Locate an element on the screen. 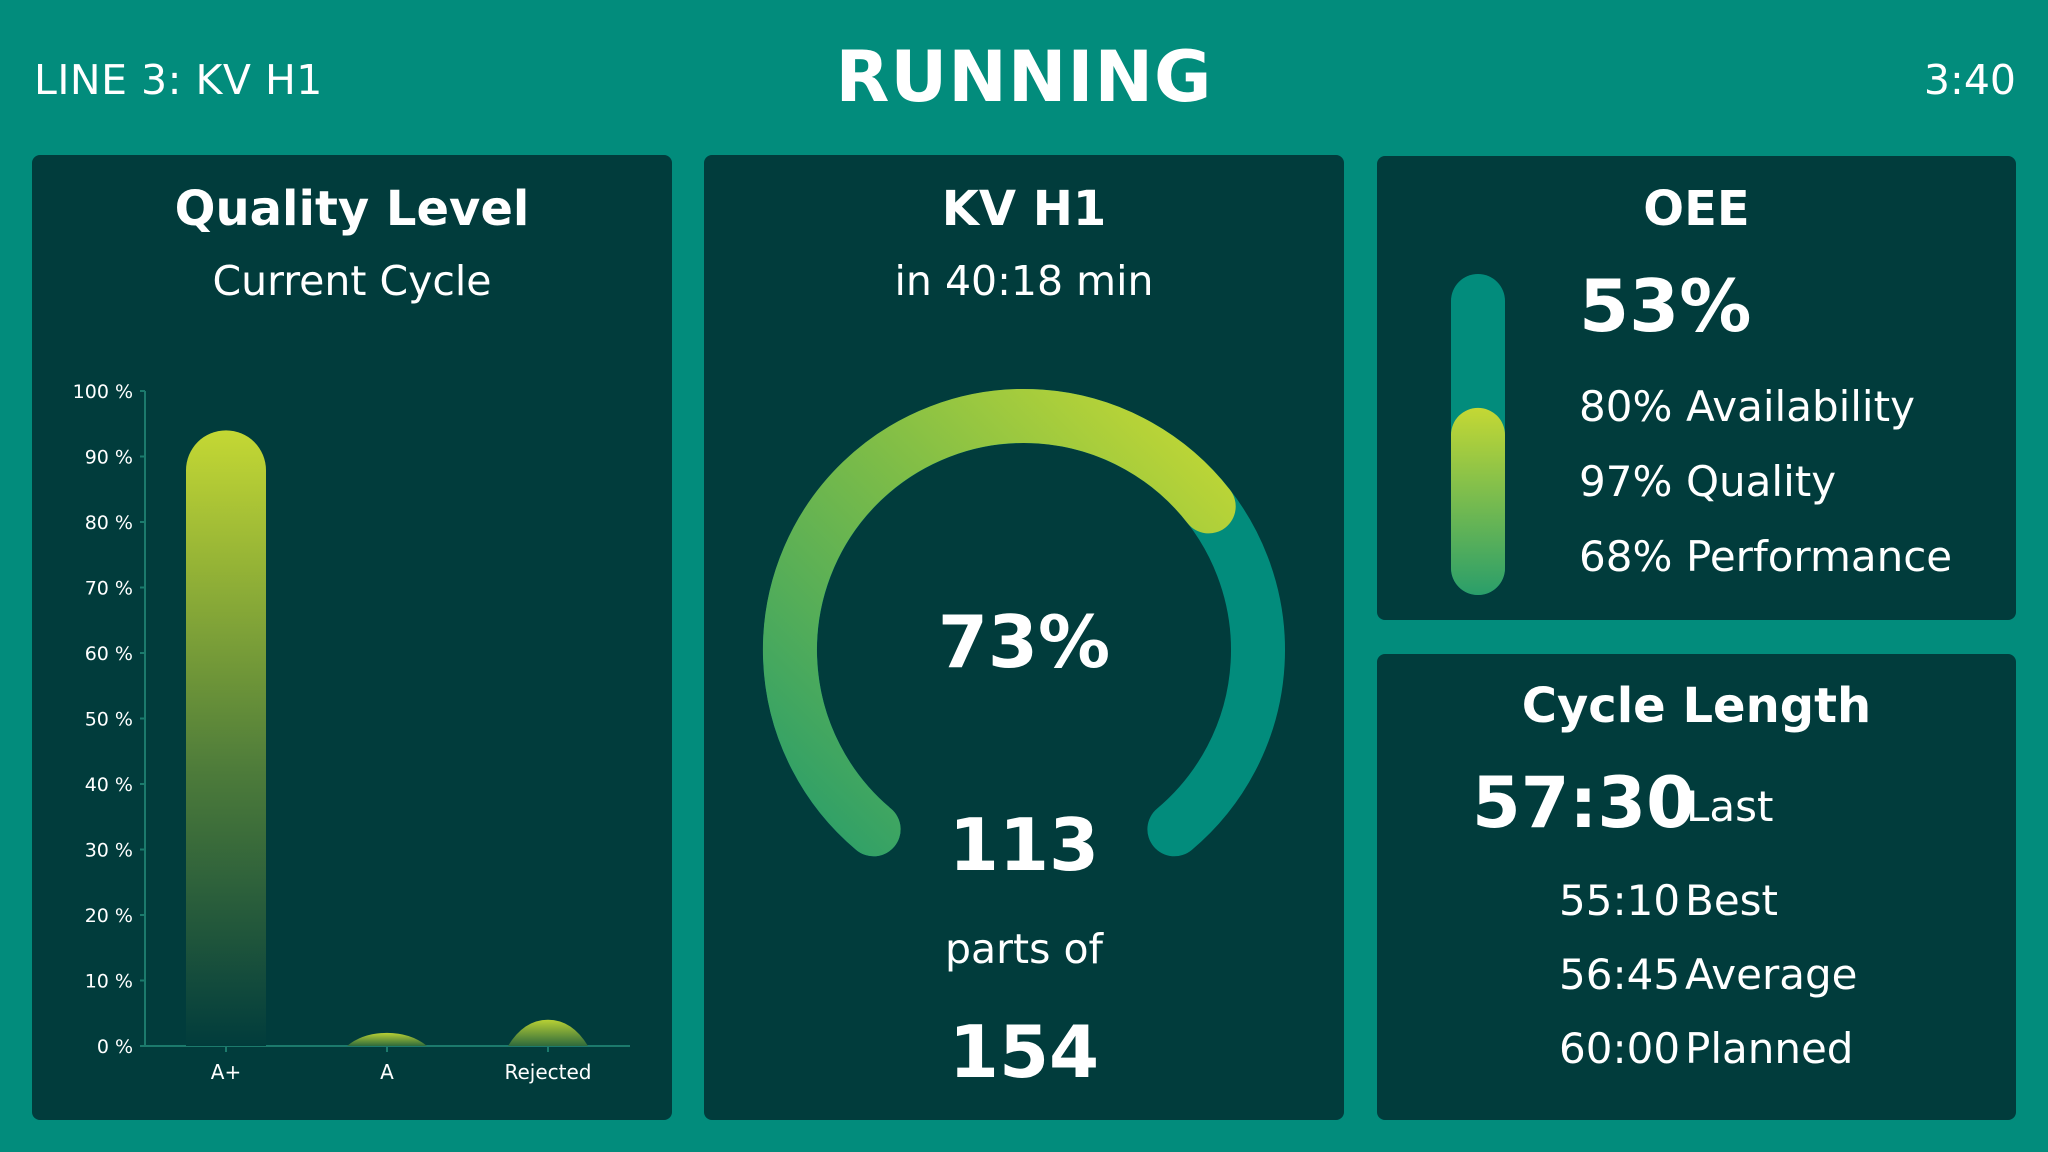  y-tick-label: 80 % is located at coordinates (109, 523).